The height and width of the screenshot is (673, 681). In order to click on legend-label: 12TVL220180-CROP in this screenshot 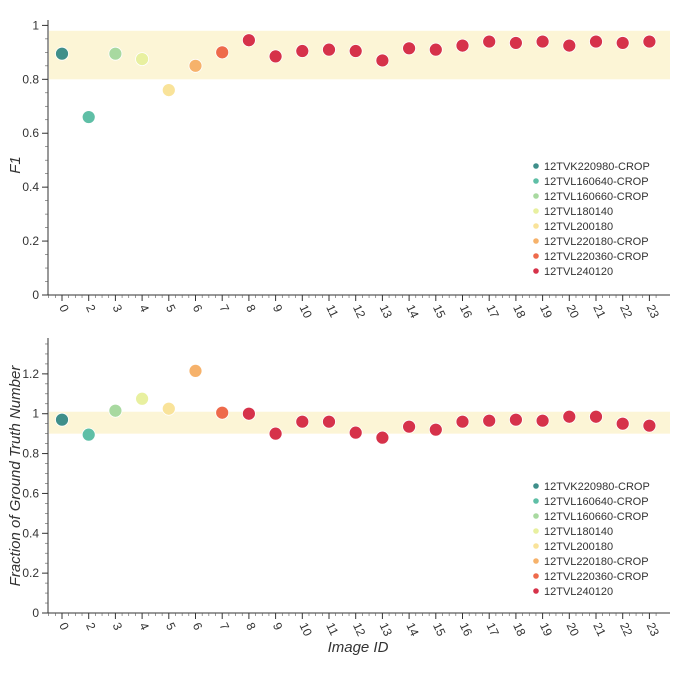, I will do `click(596, 242)`.